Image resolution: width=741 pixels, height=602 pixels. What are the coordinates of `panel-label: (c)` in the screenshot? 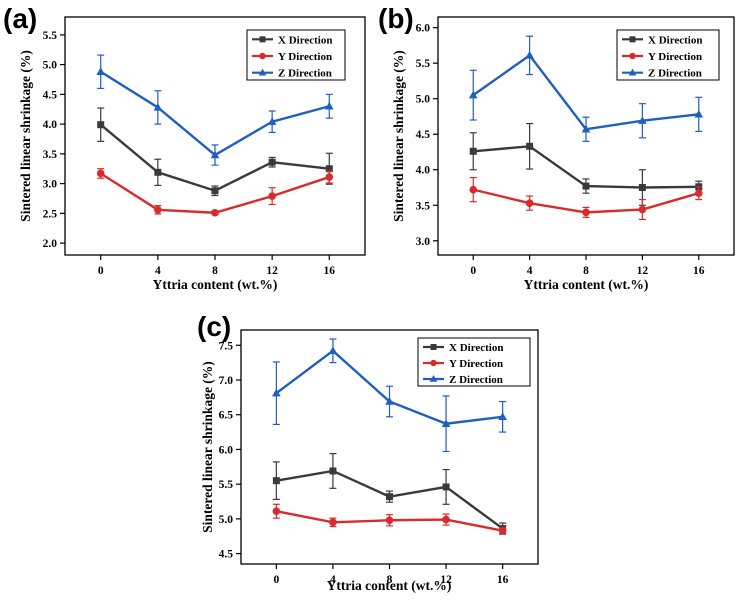 It's located at (214, 326).